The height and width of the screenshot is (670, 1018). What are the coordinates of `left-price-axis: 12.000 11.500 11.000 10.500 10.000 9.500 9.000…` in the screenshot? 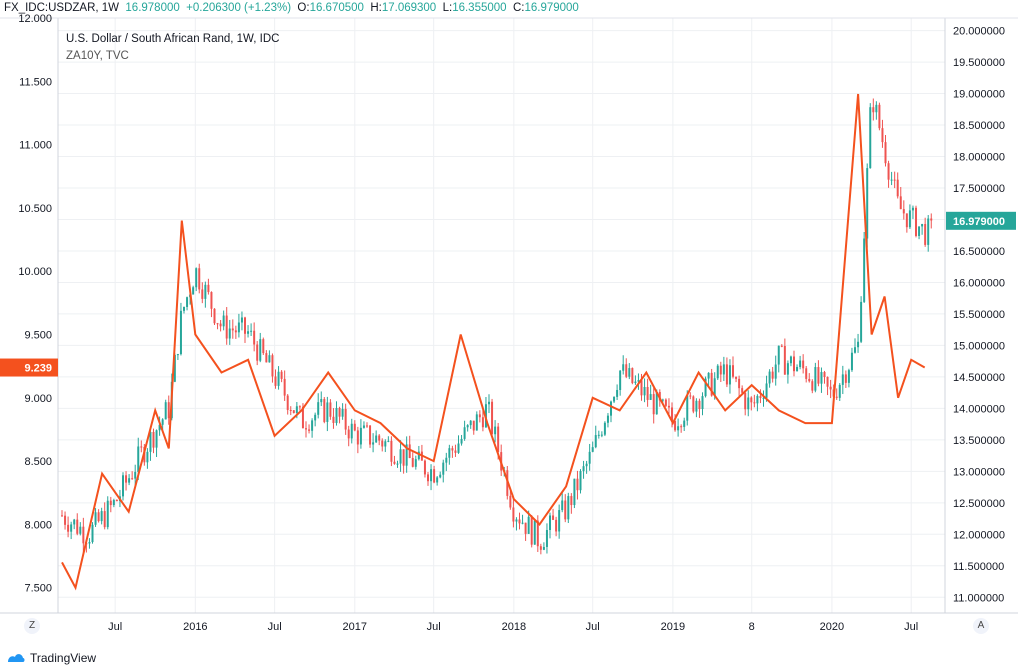 It's located at (35, 304).